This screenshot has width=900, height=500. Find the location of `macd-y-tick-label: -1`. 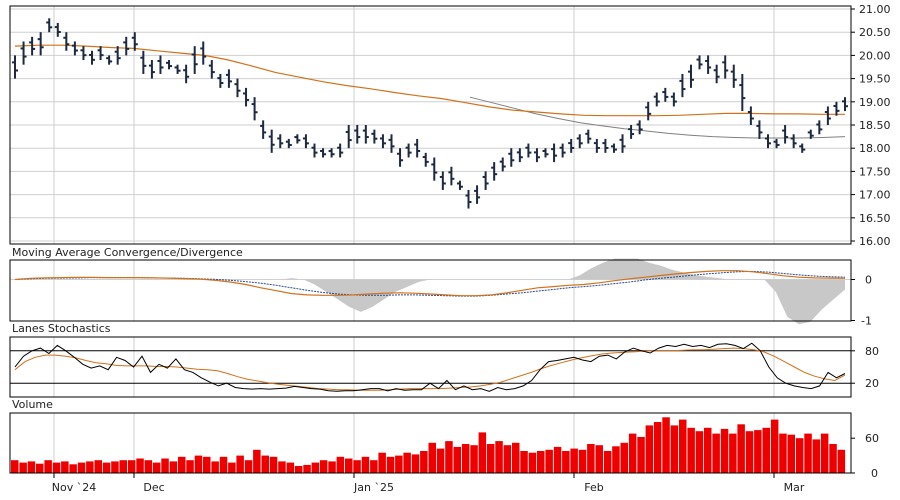

macd-y-tick-label: -1 is located at coordinates (866, 321).